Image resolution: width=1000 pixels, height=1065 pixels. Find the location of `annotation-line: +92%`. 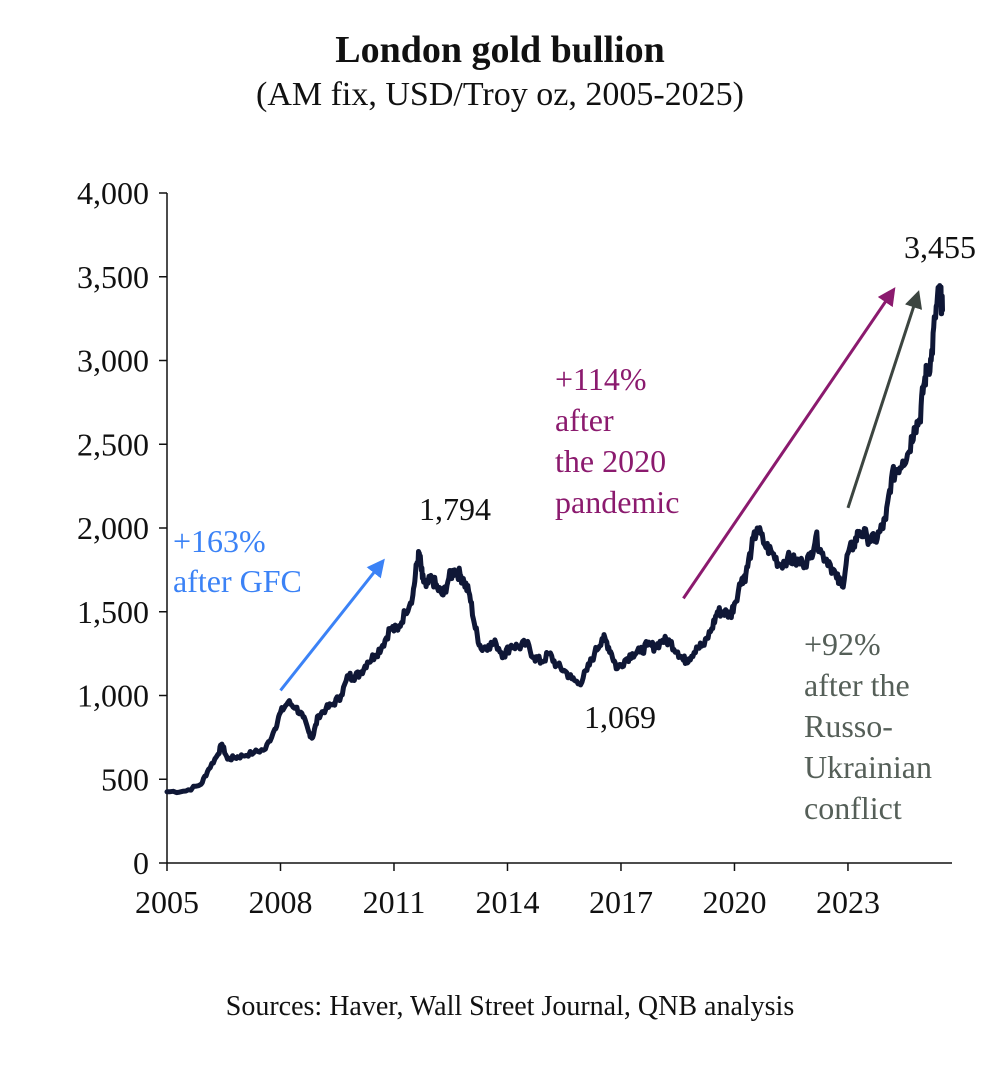

annotation-line: +92% is located at coordinates (842, 644).